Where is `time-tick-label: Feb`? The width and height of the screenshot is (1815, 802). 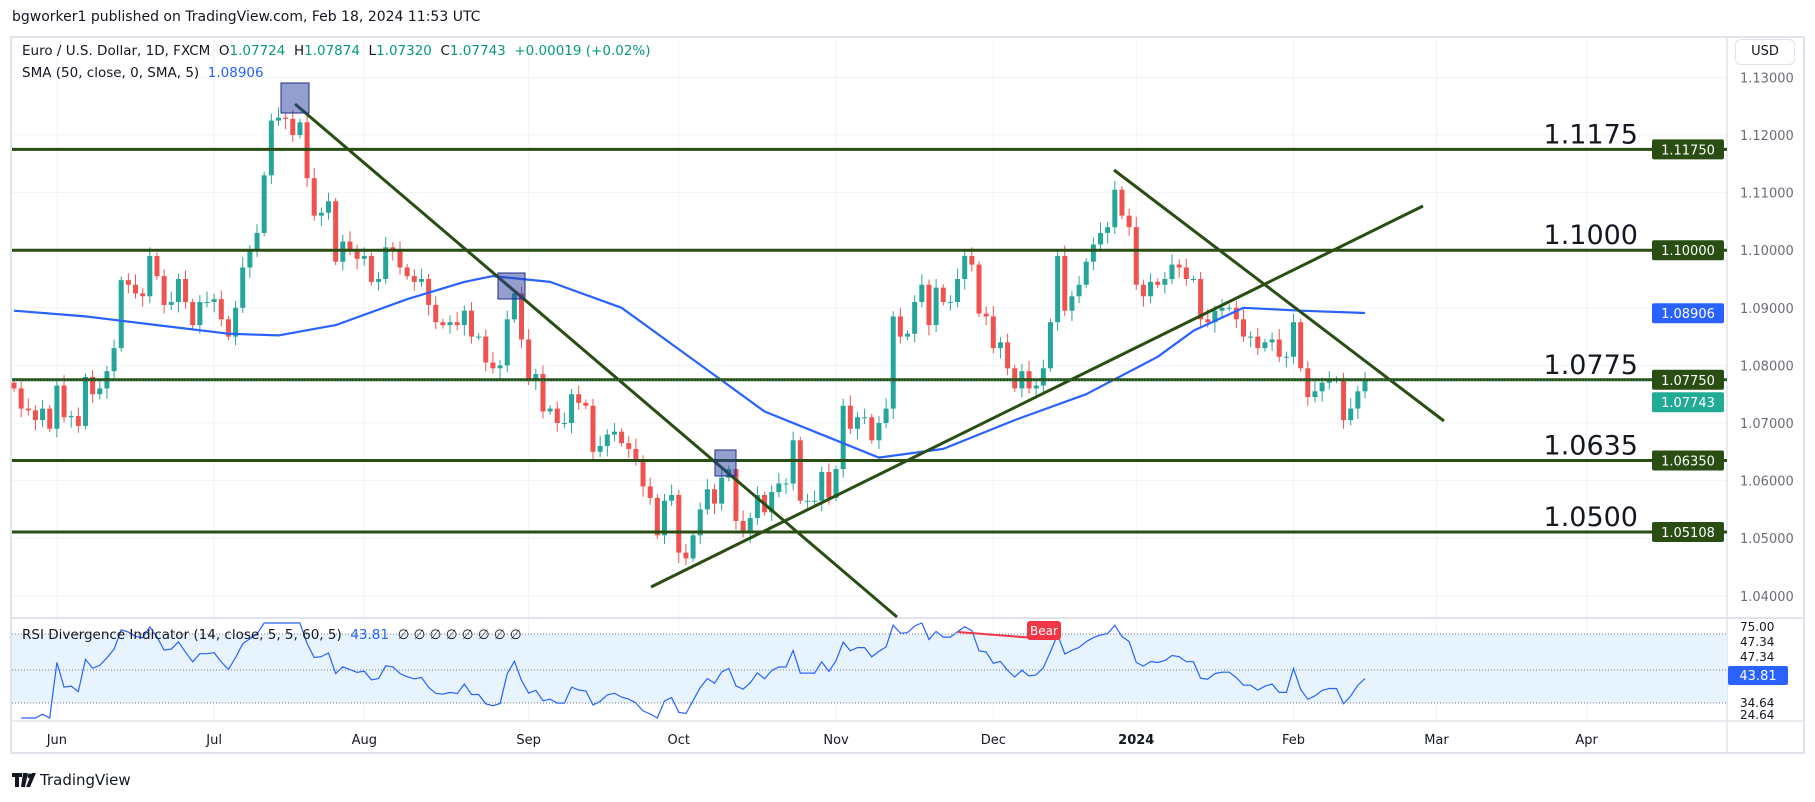 time-tick-label: Feb is located at coordinates (1293, 740).